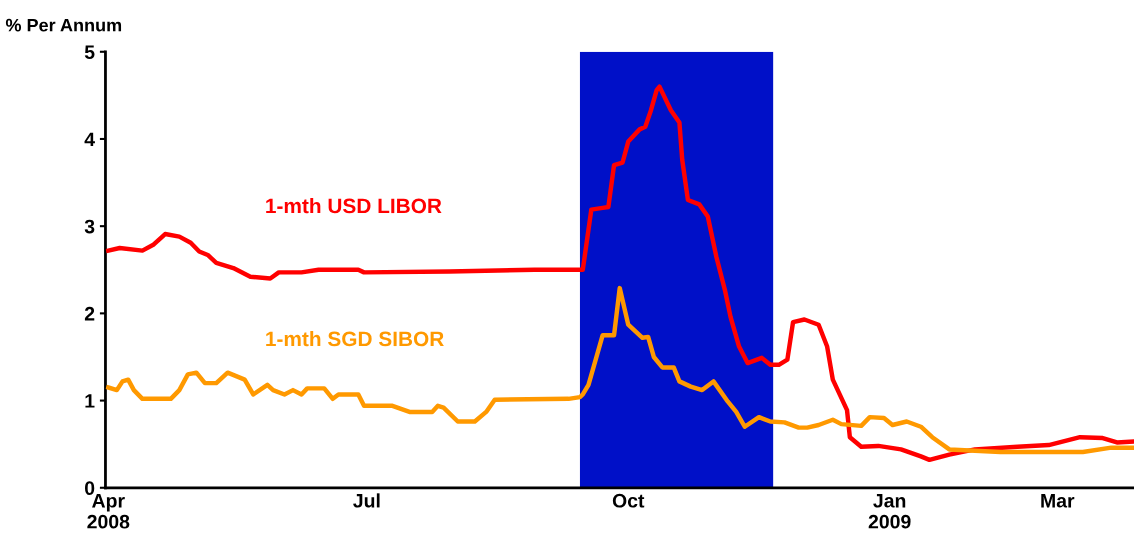 The image size is (1134, 545). Describe the element at coordinates (628, 500) in the screenshot. I see `x-tick-label: Oct` at that location.